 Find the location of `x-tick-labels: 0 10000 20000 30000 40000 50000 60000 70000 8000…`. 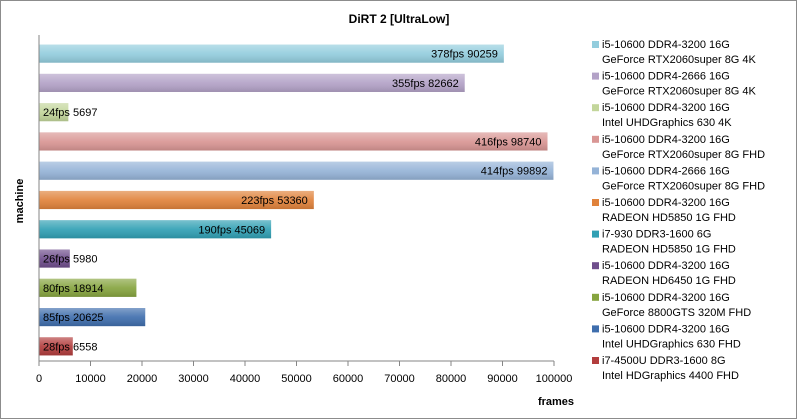

x-tick-labels: 0 10000 20000 30000 40000 50000 60000 70000 8000… is located at coordinates (304, 373).